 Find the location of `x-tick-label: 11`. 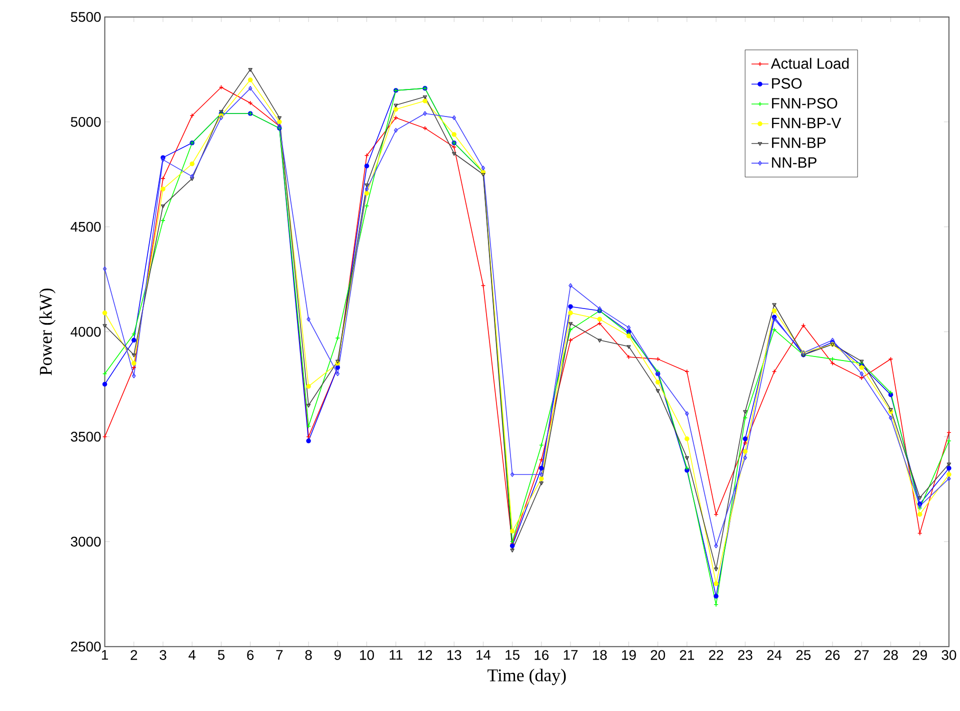

x-tick-label: 11 is located at coordinates (396, 655).